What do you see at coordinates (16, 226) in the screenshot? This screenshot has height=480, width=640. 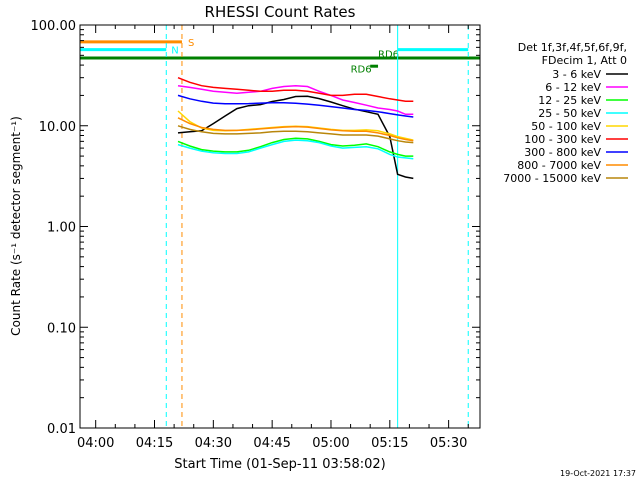 I see `y-axis-label: Count Rate (s⁻¹ detector segment⁻¹)` at bounding box center [16, 226].